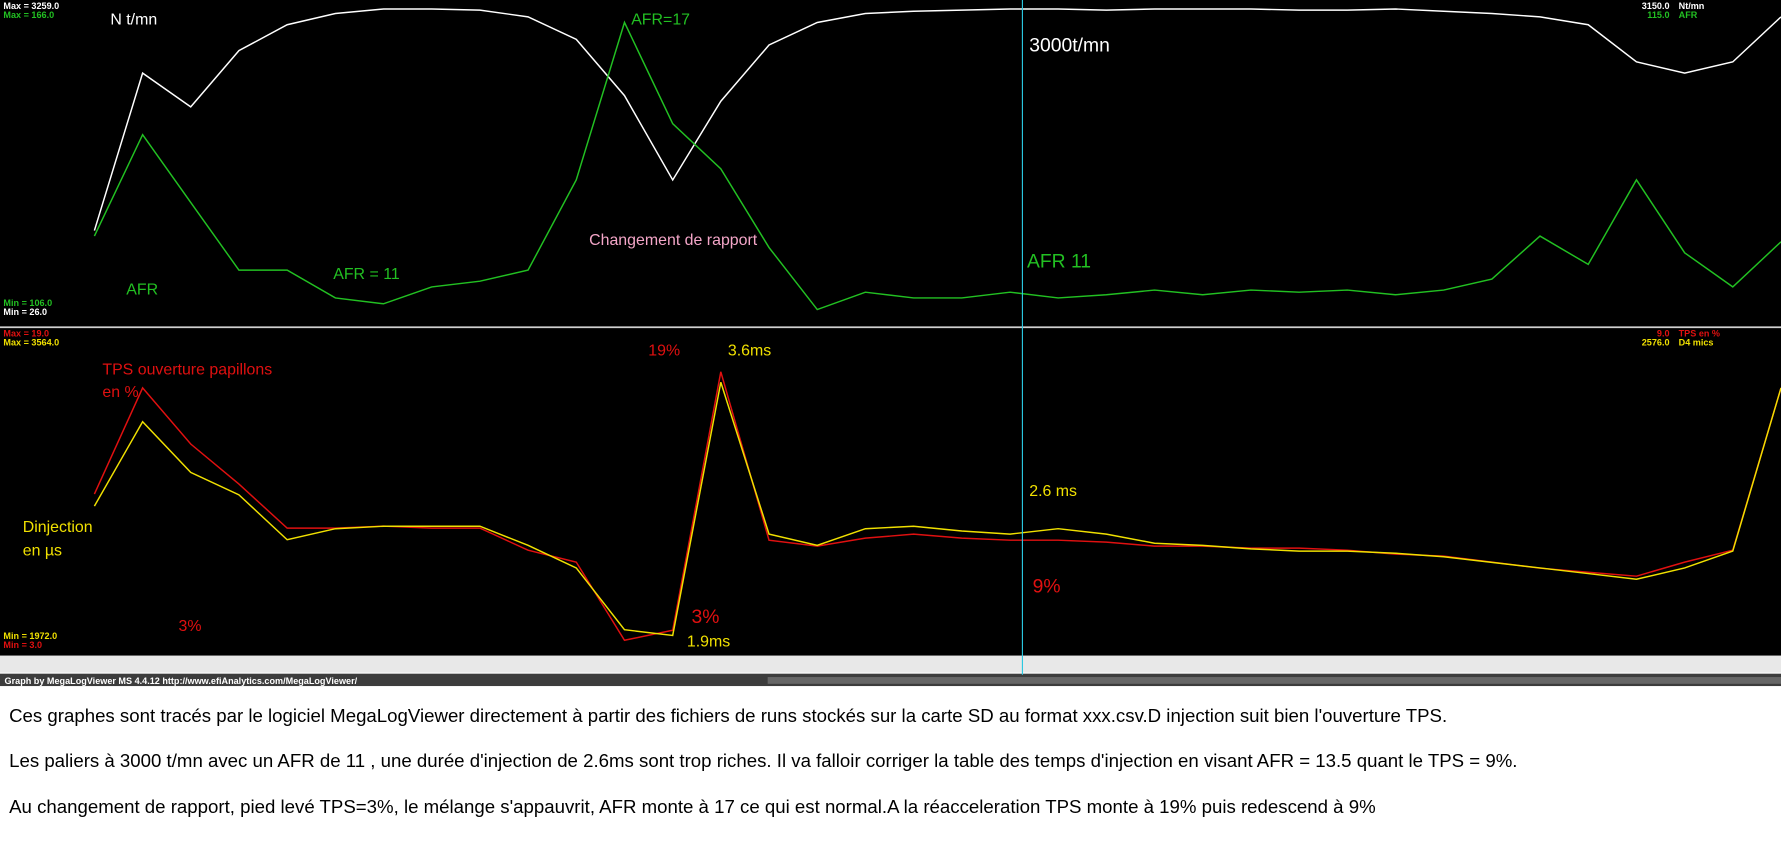  Describe the element at coordinates (1656, 6) in the screenshot. I see `cursor-value: 3150.0` at that location.